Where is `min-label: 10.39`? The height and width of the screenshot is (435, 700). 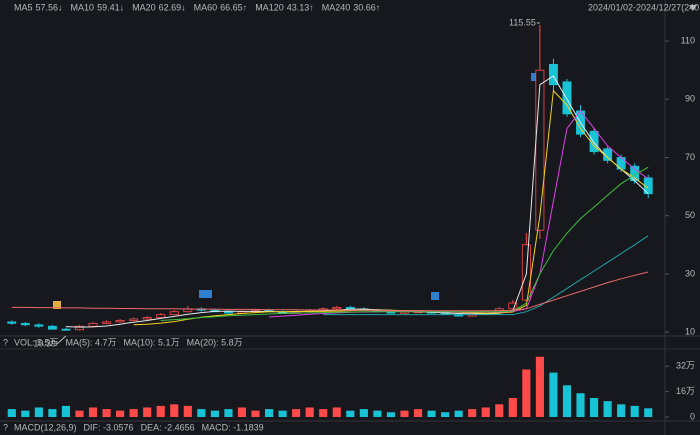 min-label: 10.39 is located at coordinates (44, 343).